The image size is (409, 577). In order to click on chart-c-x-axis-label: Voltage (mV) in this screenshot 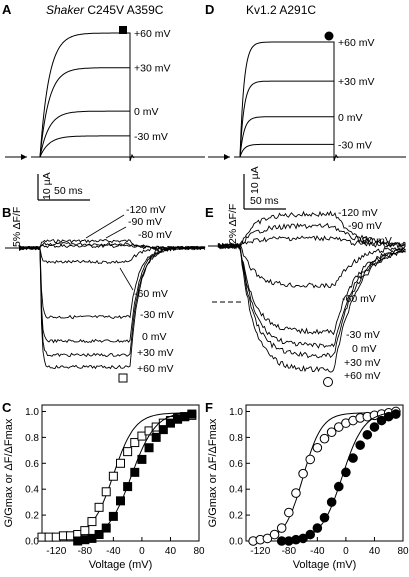, I will do `click(121, 565)`.